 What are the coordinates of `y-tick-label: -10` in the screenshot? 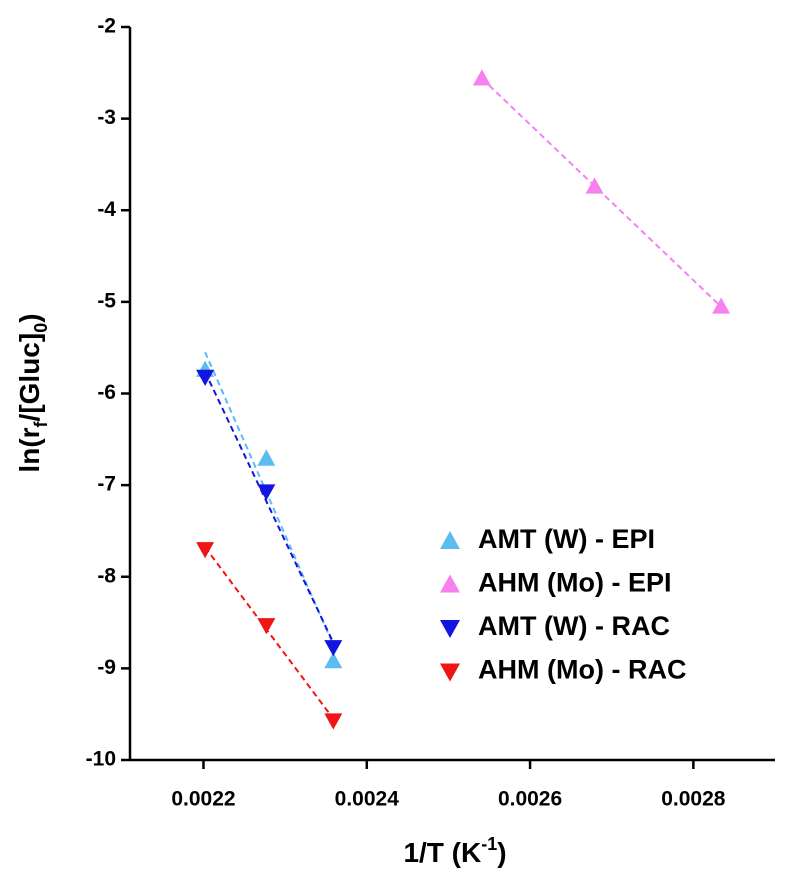 It's located at (101, 759).